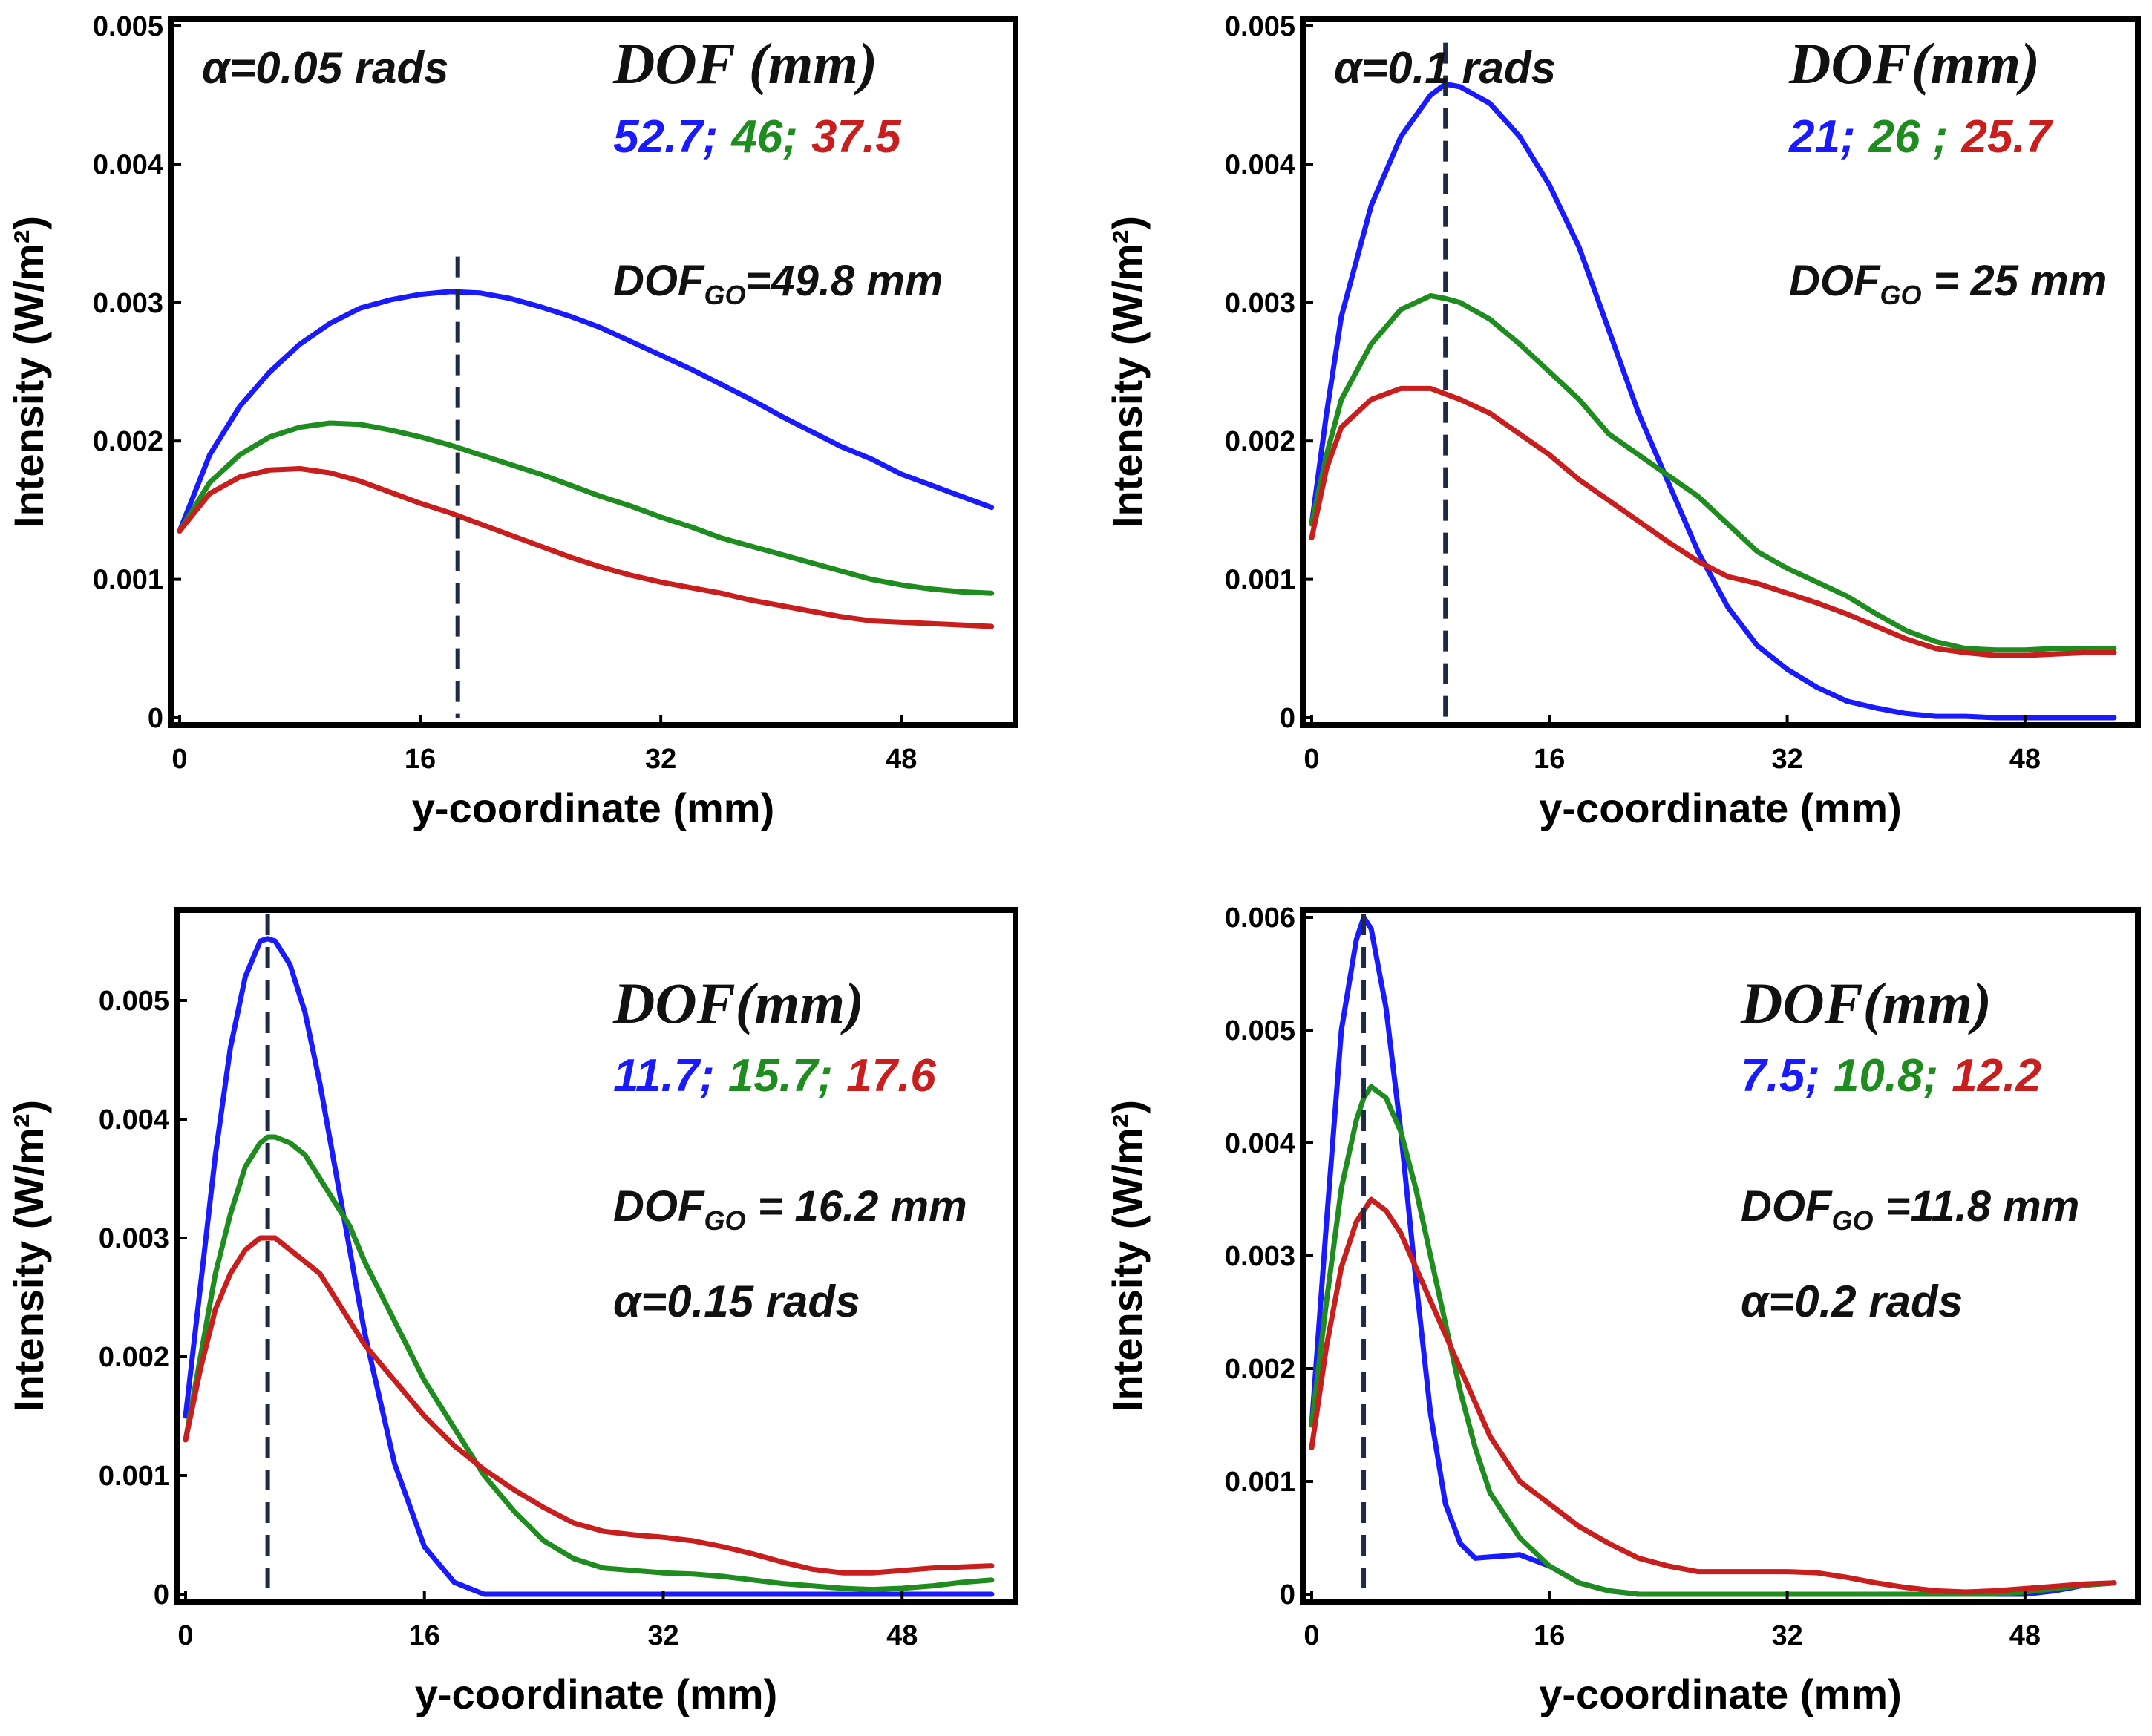 This screenshot has height=1736, width=2152. I want to click on dof-go-value: = 16.2 mm, so click(856, 1206).